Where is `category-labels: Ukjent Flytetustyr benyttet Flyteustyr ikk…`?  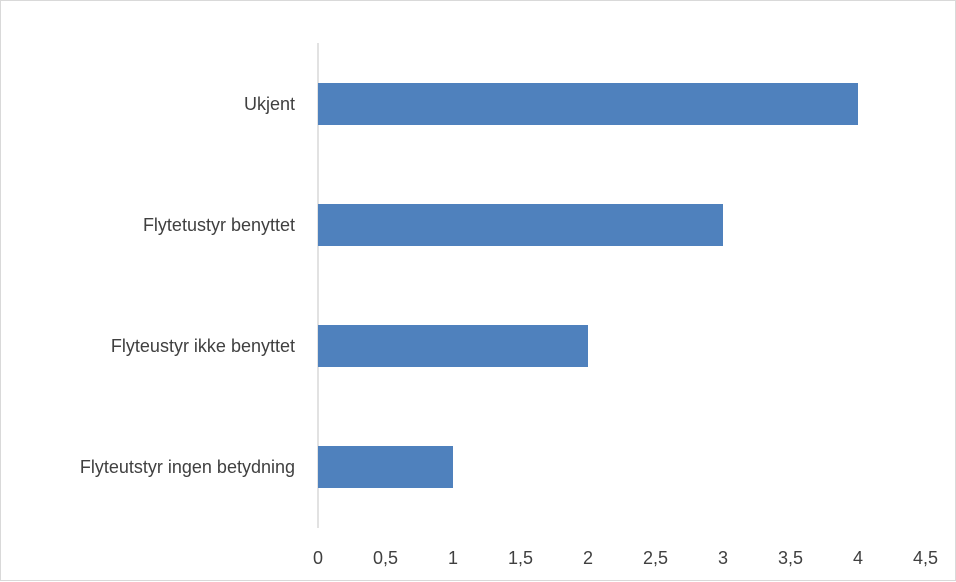
category-labels: Ukjent Flytetustyr benyttet Flyteustyr ikk… is located at coordinates (187, 285).